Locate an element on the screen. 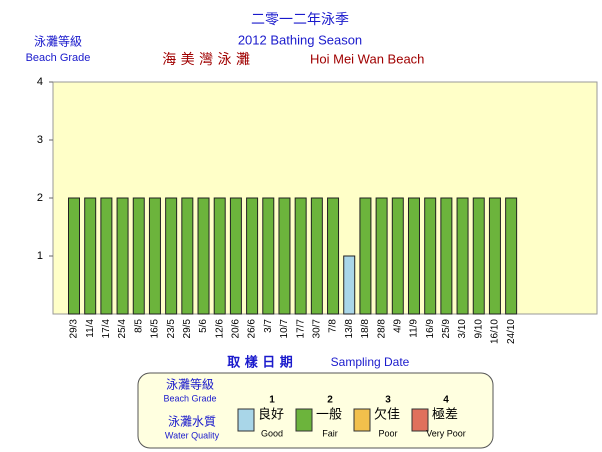 This screenshot has width=602, height=452. legend-label-en: Fair is located at coordinates (330, 433).